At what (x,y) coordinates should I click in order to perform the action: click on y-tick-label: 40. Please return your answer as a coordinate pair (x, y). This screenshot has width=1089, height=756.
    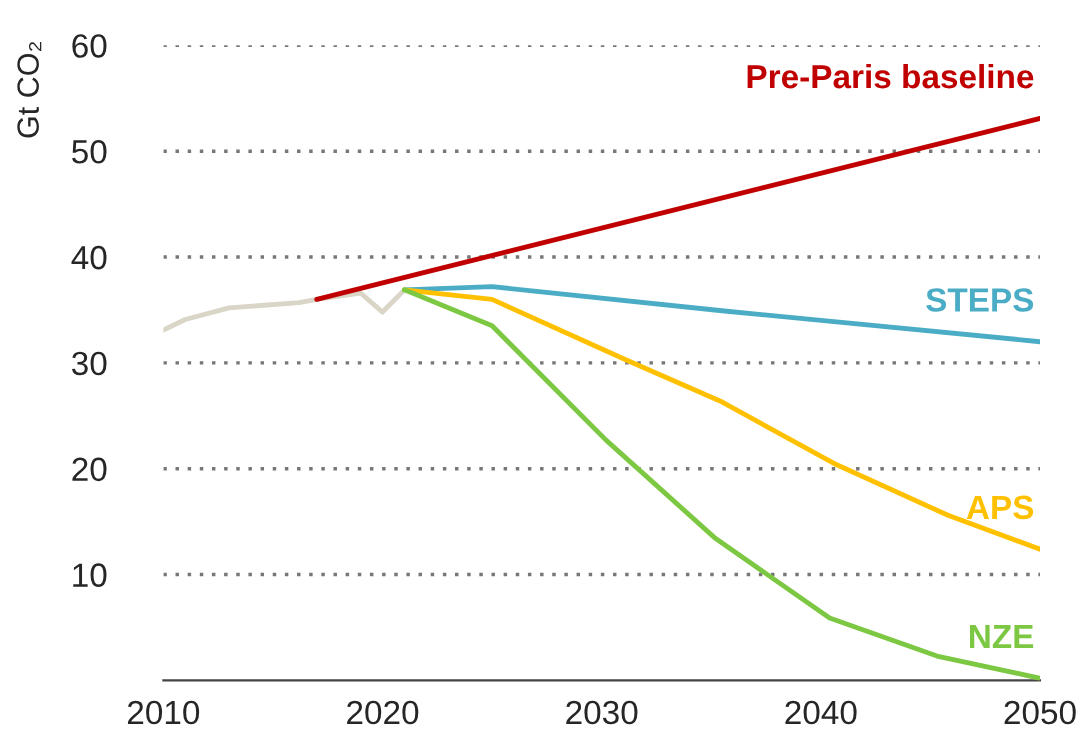
    Looking at the image, I should click on (89, 257).